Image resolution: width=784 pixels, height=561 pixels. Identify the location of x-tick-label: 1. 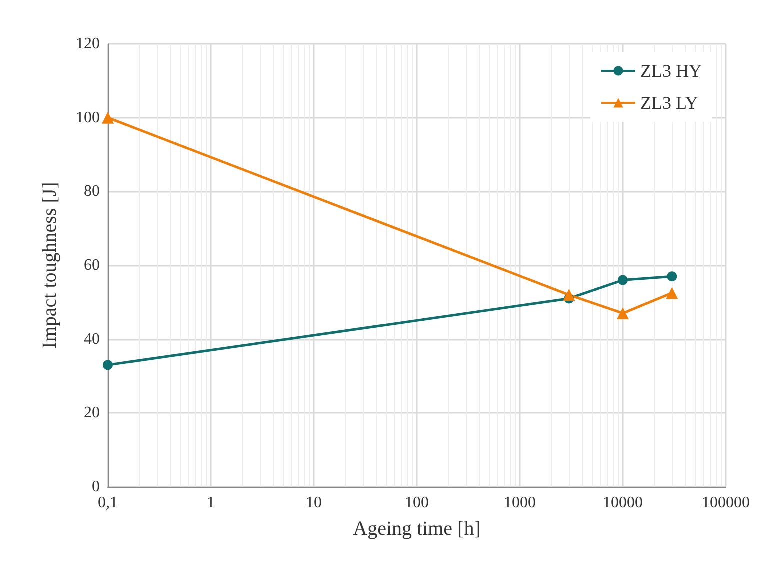
(211, 503).